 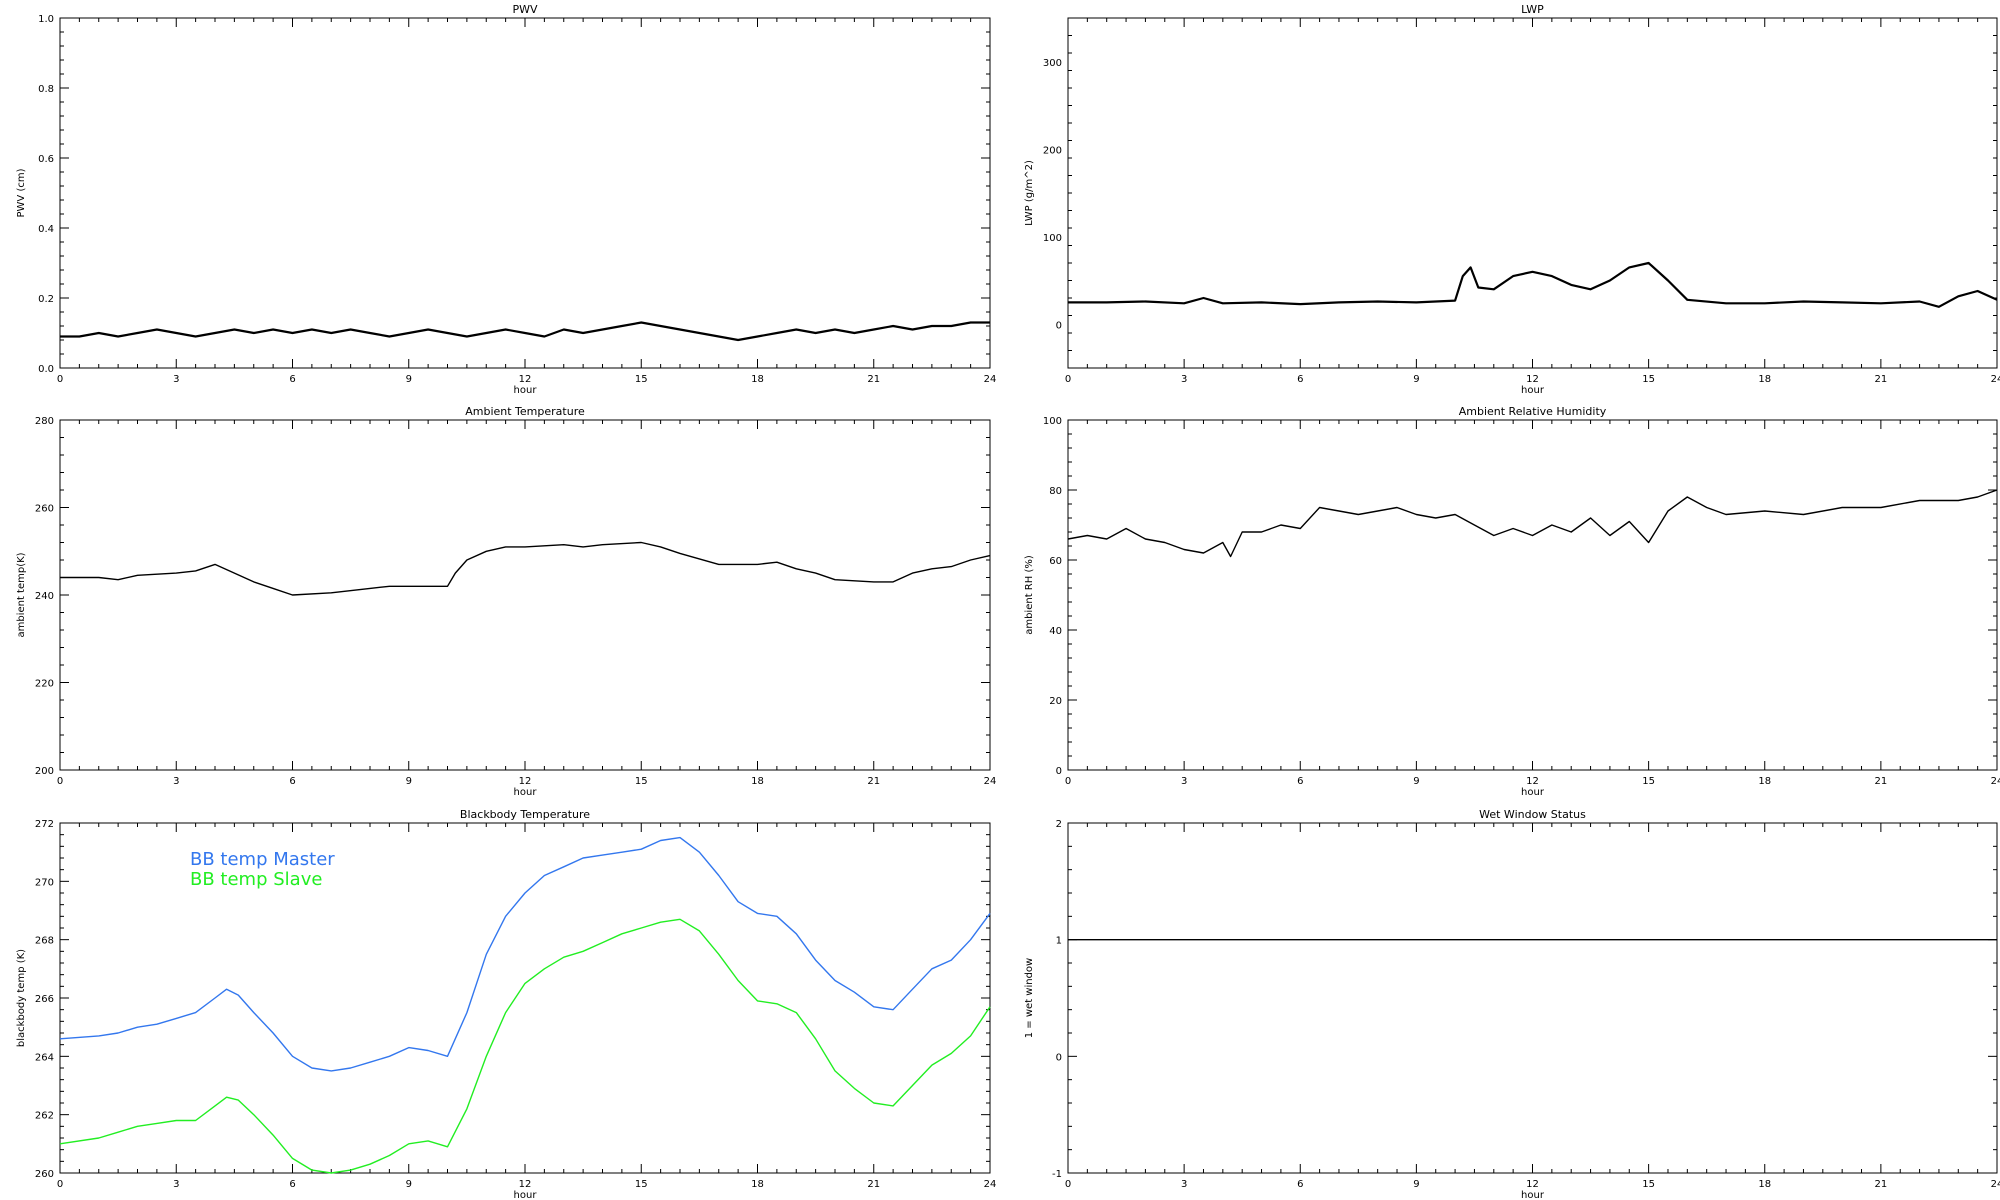 I want to click on y-tick-label: 0.6, so click(x=46, y=159).